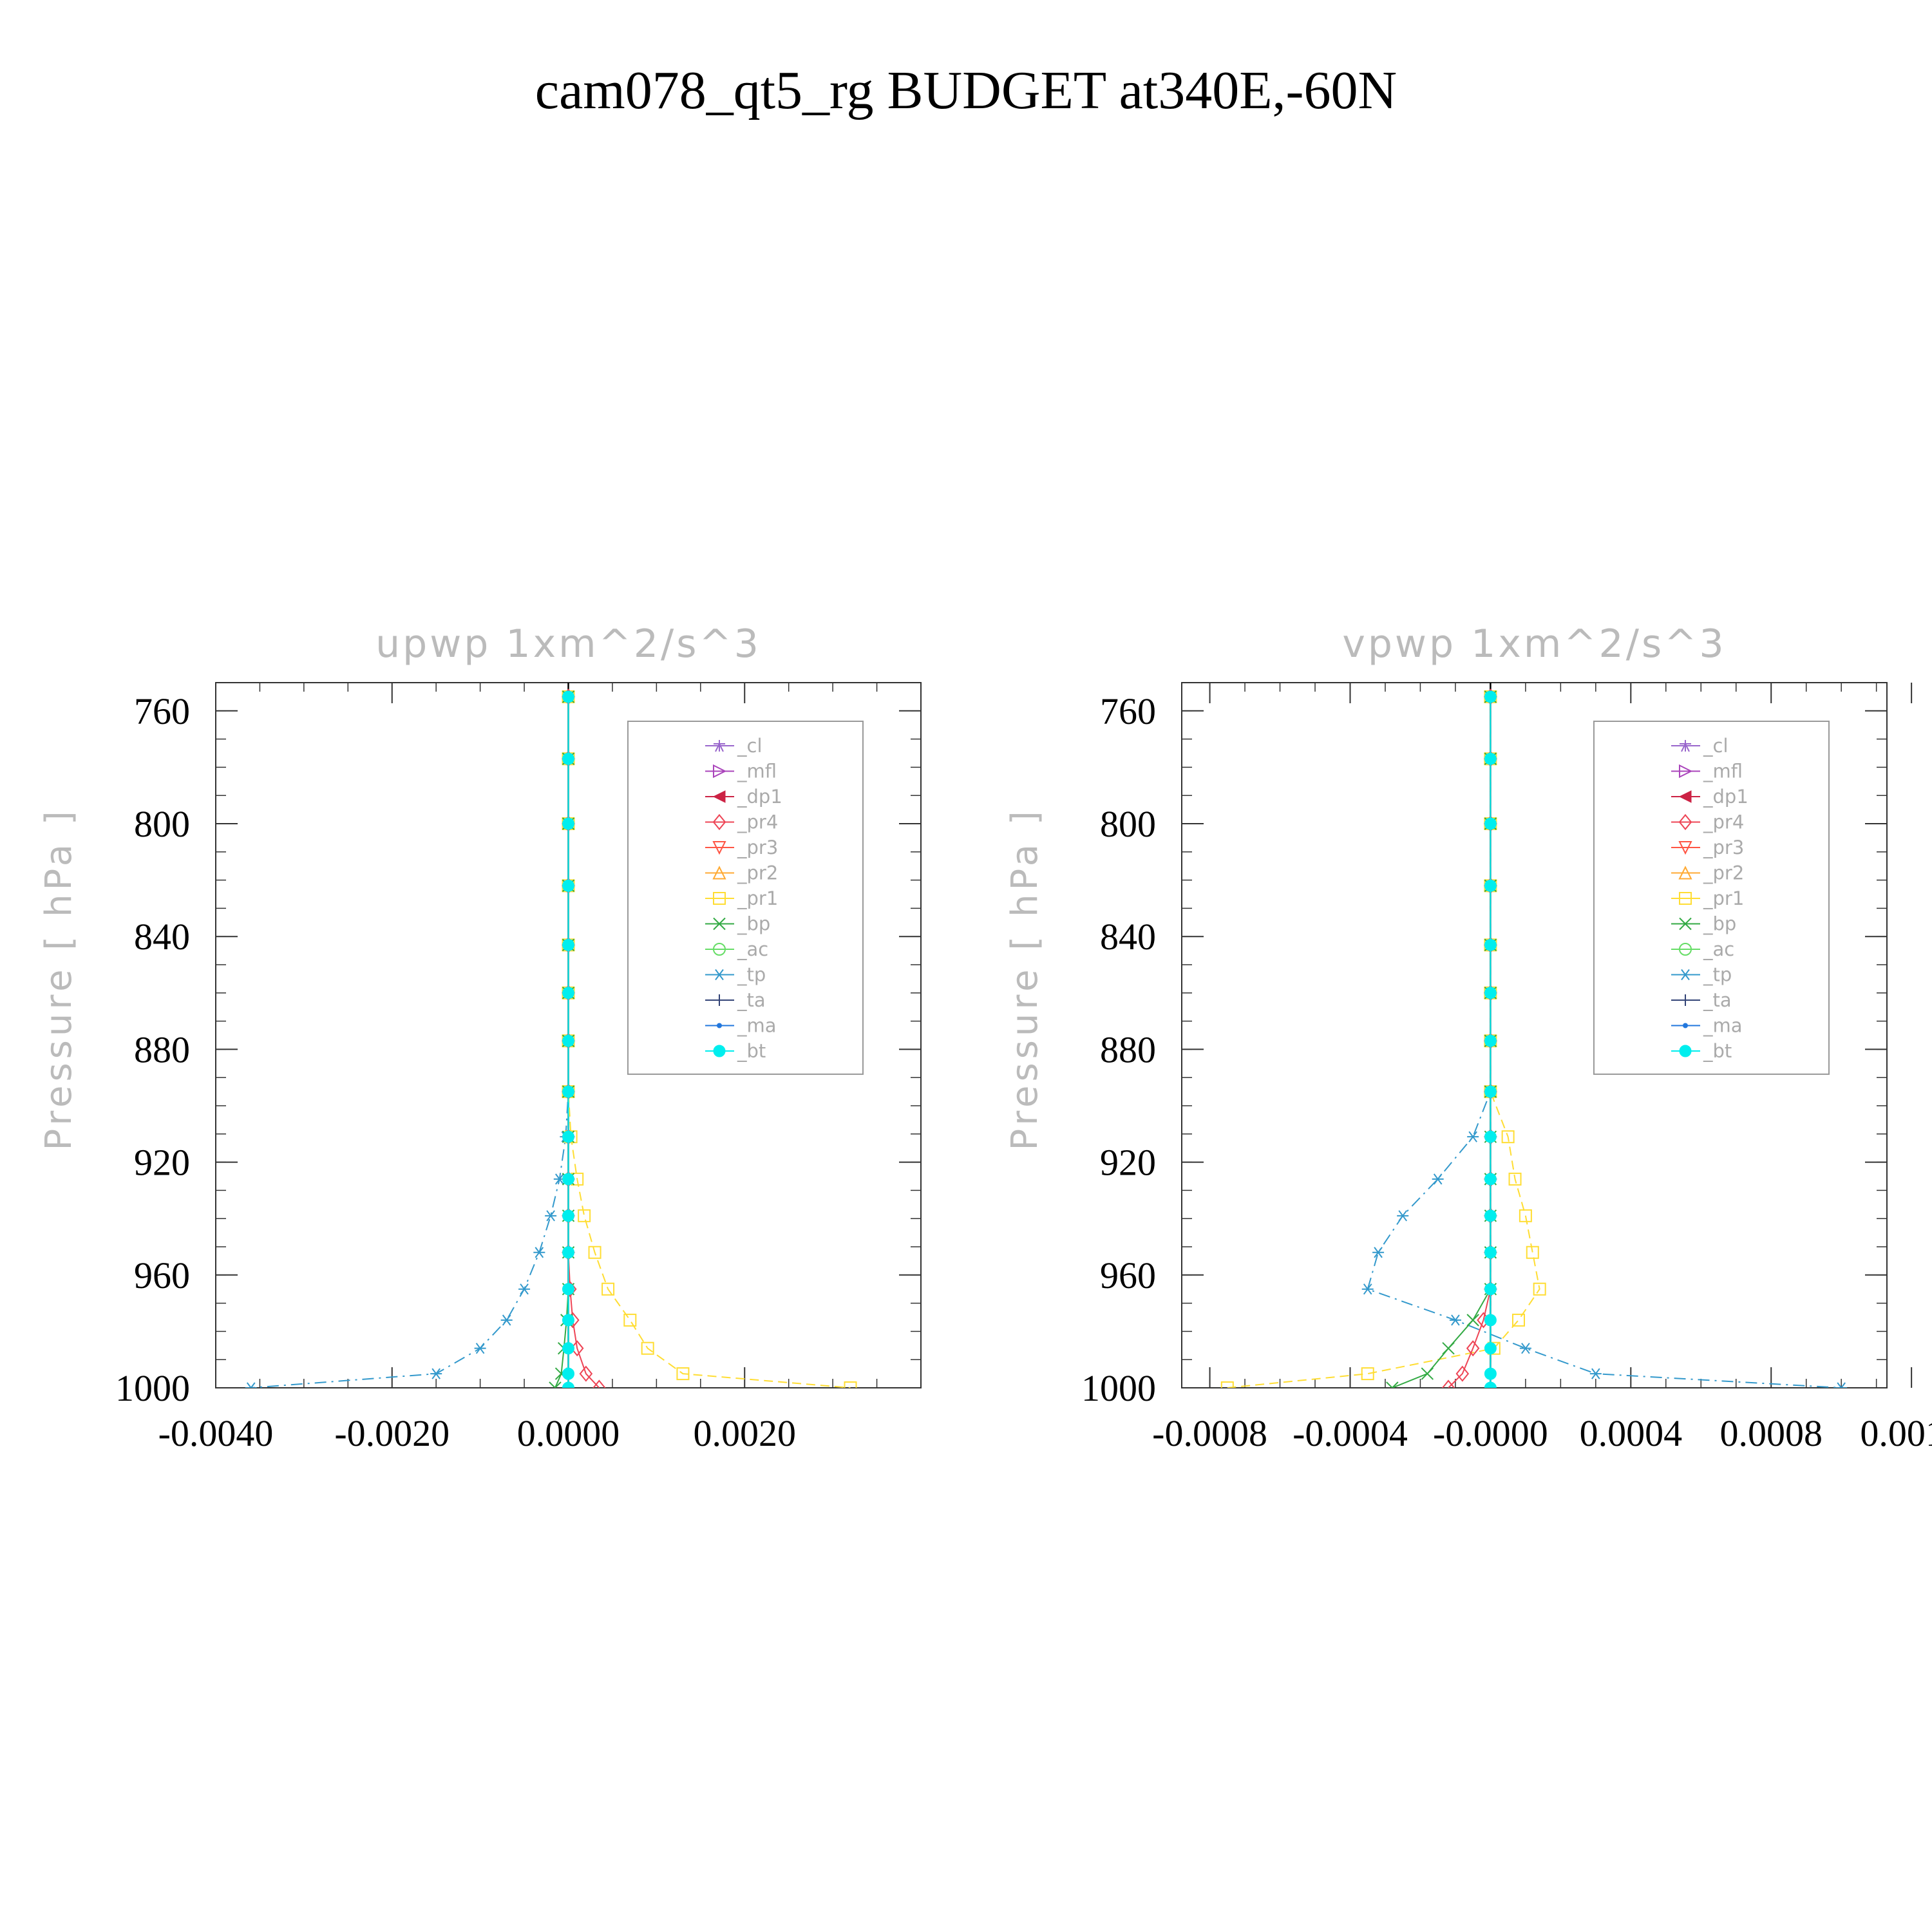 The image size is (1932, 1932). I want to click on series-line-pr1, so click(1384, 1042).